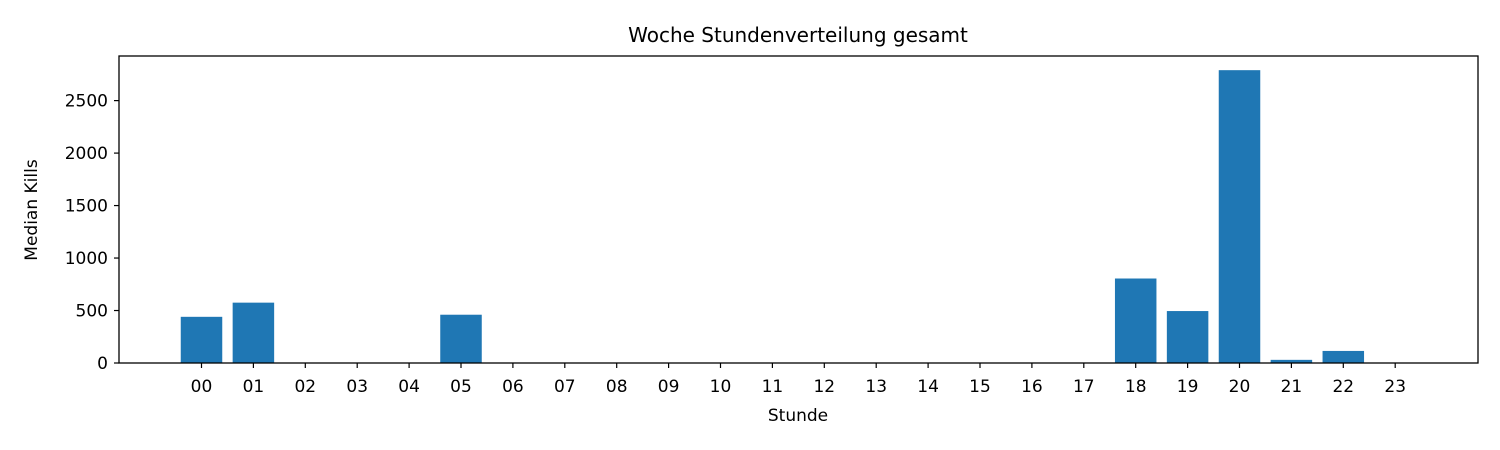 The height and width of the screenshot is (450, 1500). What do you see at coordinates (1084, 387) in the screenshot?
I see `x-tick-label-17: 17` at bounding box center [1084, 387].